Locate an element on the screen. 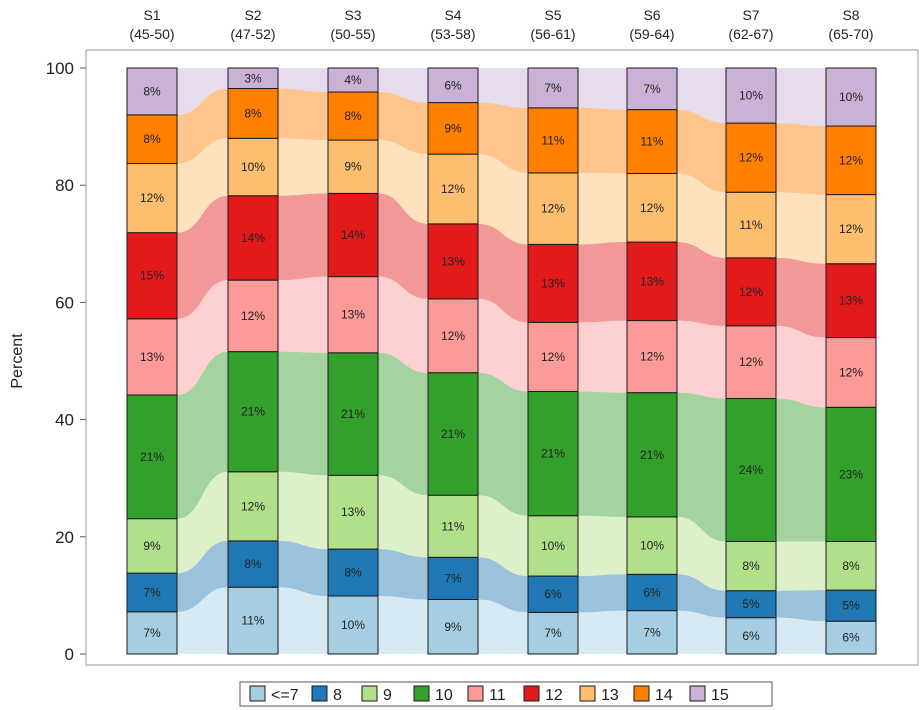  segment-label: 21% is located at coordinates (253, 412).